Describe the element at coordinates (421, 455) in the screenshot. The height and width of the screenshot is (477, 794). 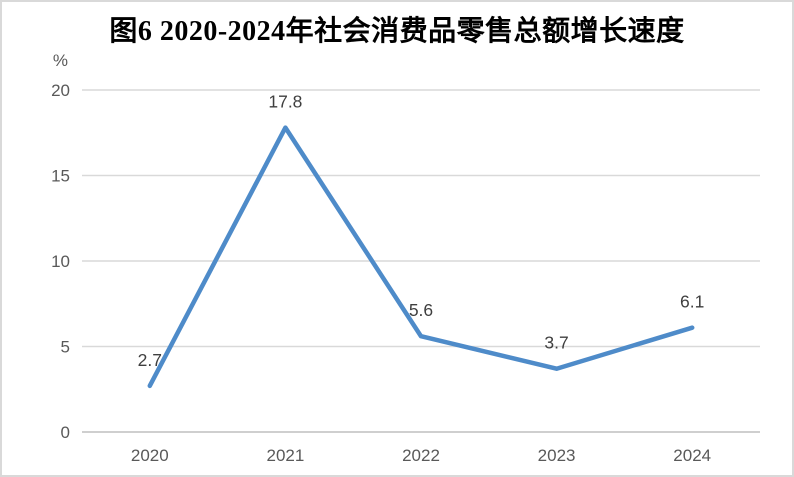
I see `x-axis-tick-label: 2022` at that location.